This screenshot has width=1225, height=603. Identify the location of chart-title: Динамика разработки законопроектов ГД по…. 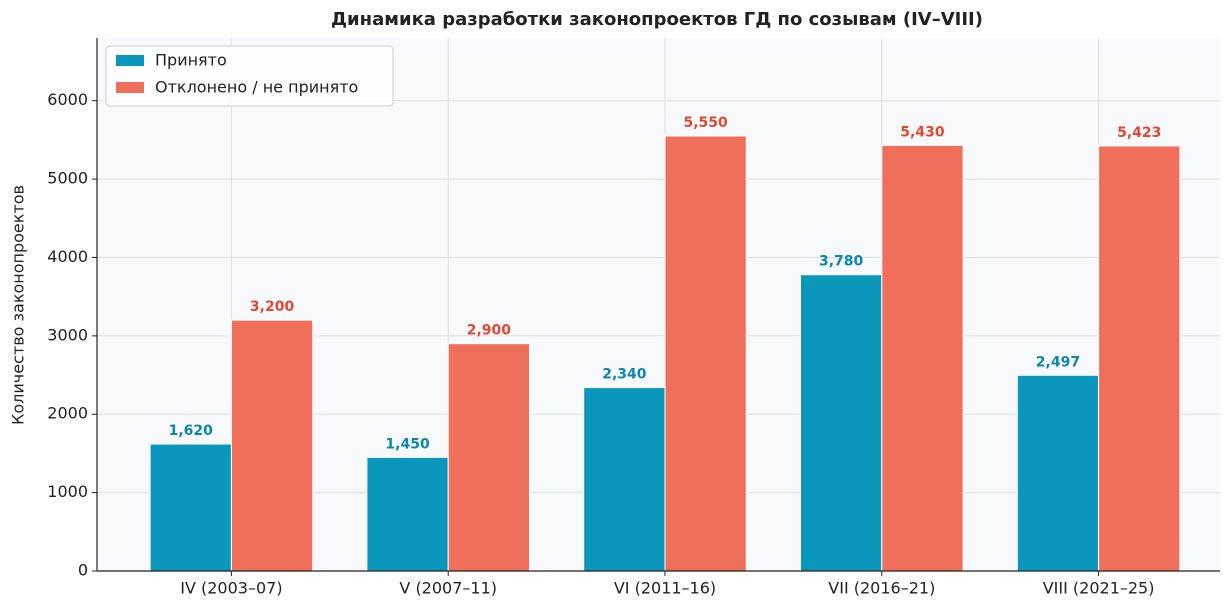
(657, 19).